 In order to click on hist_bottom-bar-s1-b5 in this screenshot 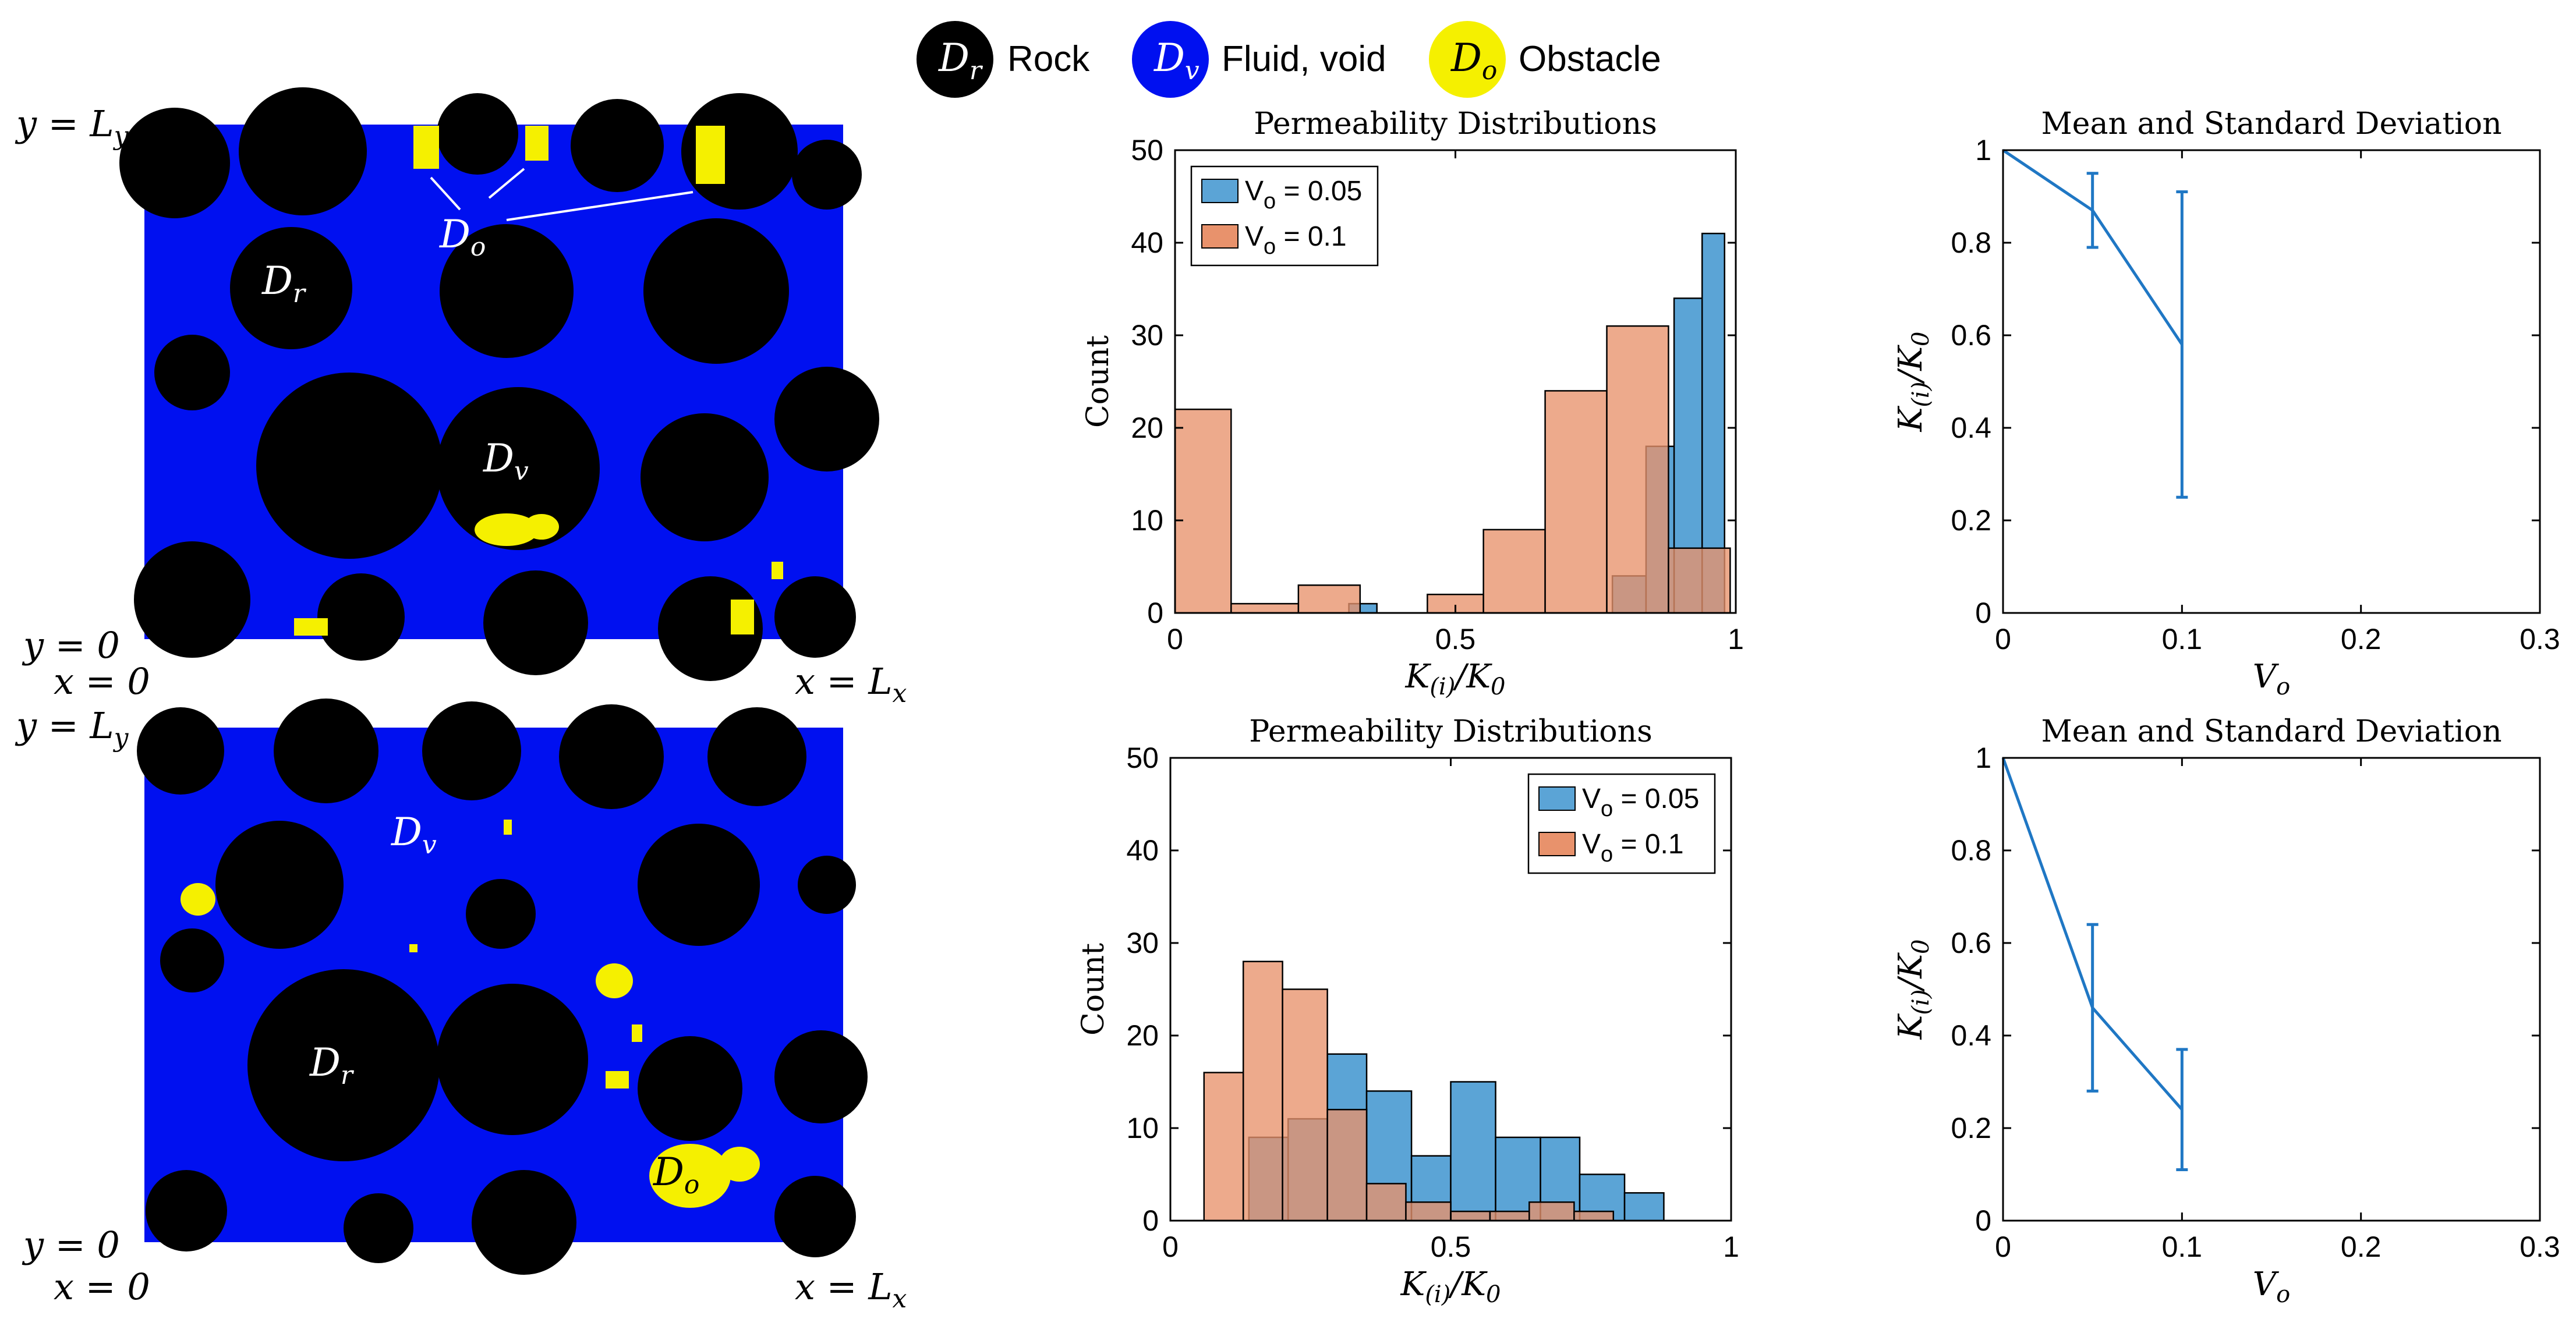, I will do `click(1428, 1211)`.